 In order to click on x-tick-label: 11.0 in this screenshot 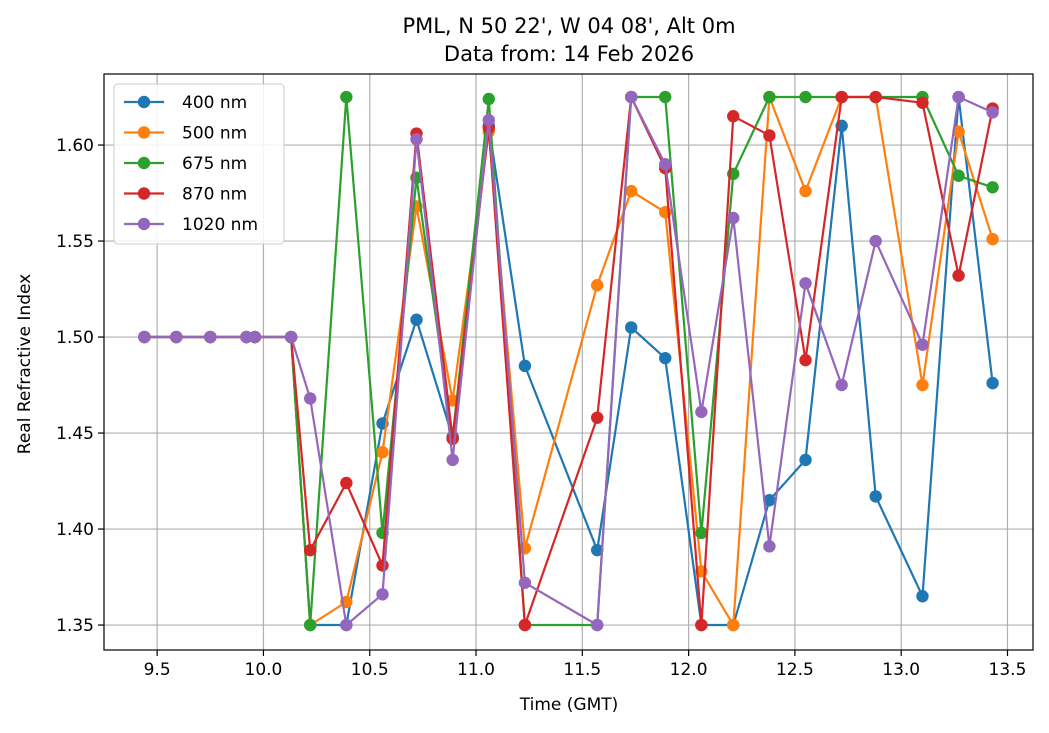, I will do `click(476, 670)`.